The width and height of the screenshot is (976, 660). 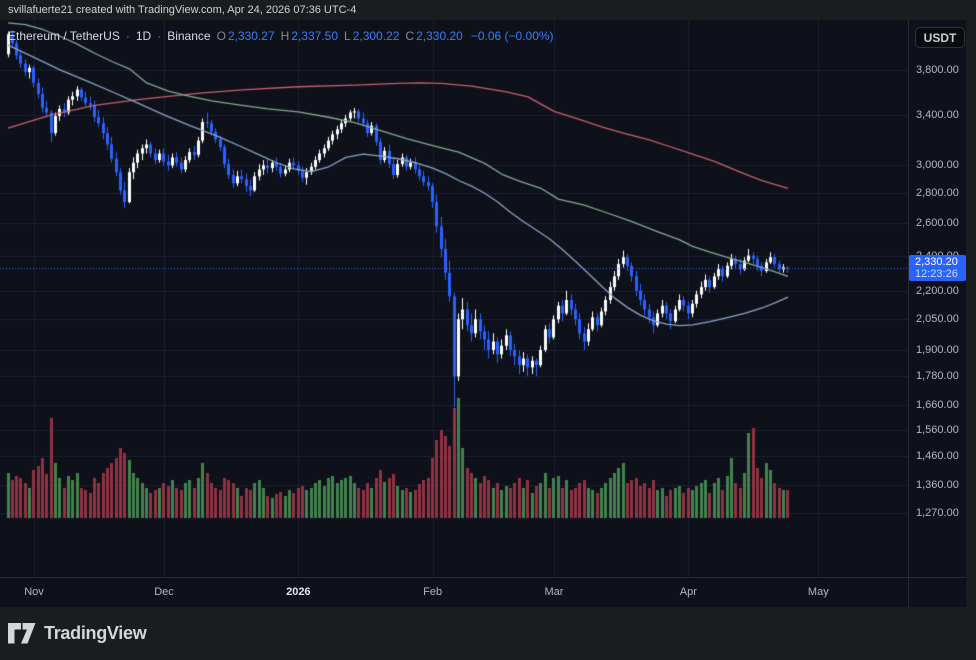 I want to click on price-tick-label: 1,360.00, so click(x=937, y=485).